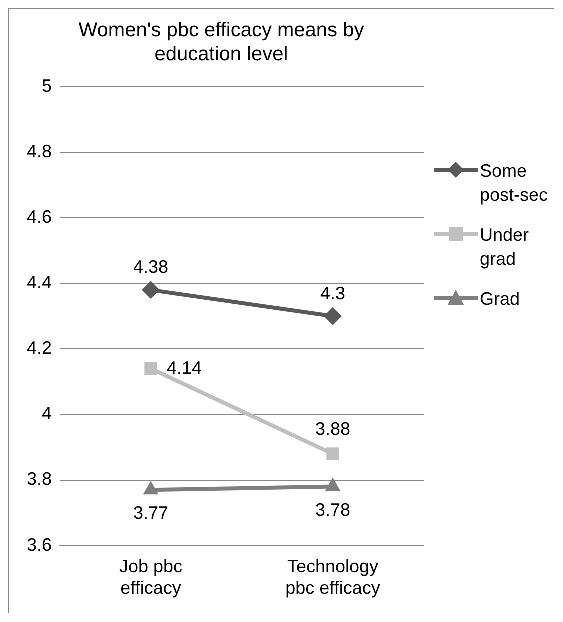  I want to click on data-label: 4.38, so click(151, 267).